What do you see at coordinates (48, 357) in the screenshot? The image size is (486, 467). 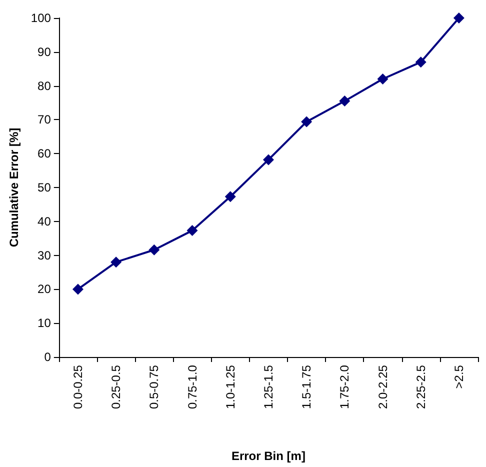 I see `y-tick-label: 0` at bounding box center [48, 357].